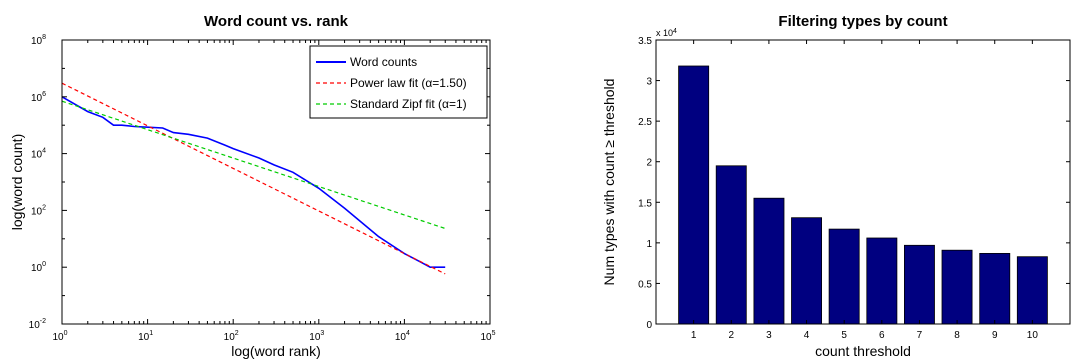 The image size is (1071, 360). I want to click on chart1-ytick-label-0: 10⁻², so click(37, 324).